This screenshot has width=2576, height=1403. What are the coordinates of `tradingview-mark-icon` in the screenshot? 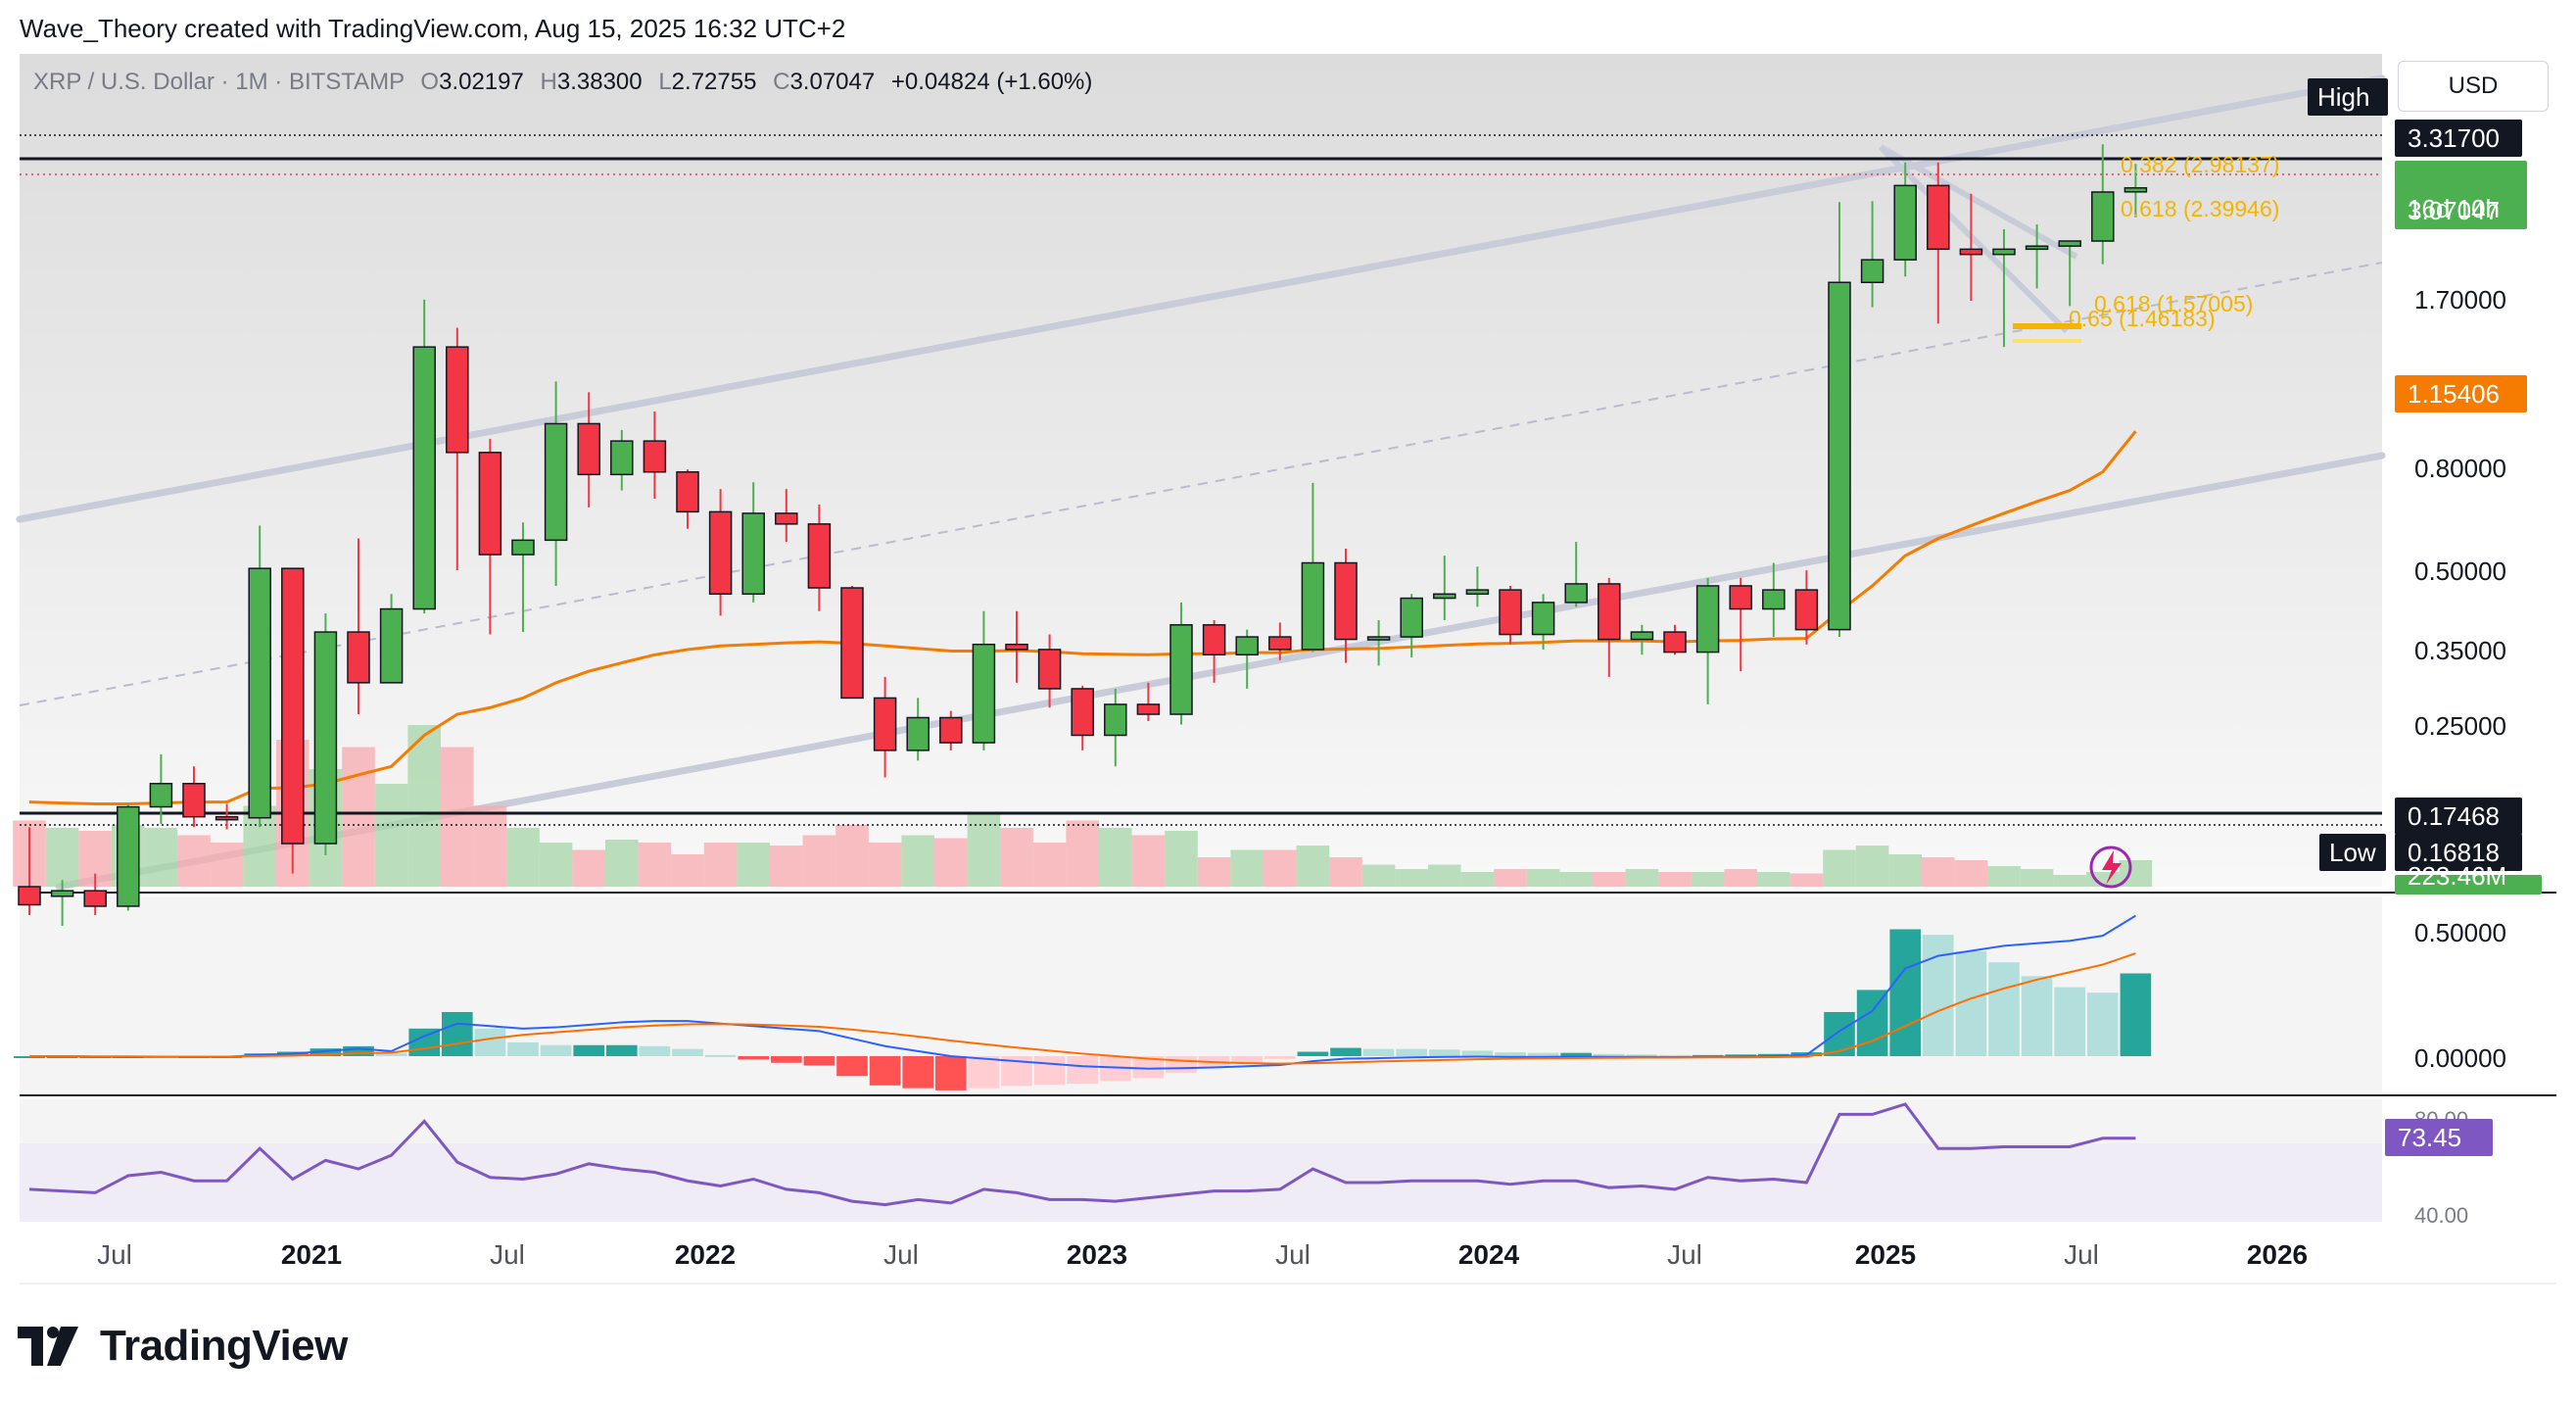 It's located at (48, 1347).